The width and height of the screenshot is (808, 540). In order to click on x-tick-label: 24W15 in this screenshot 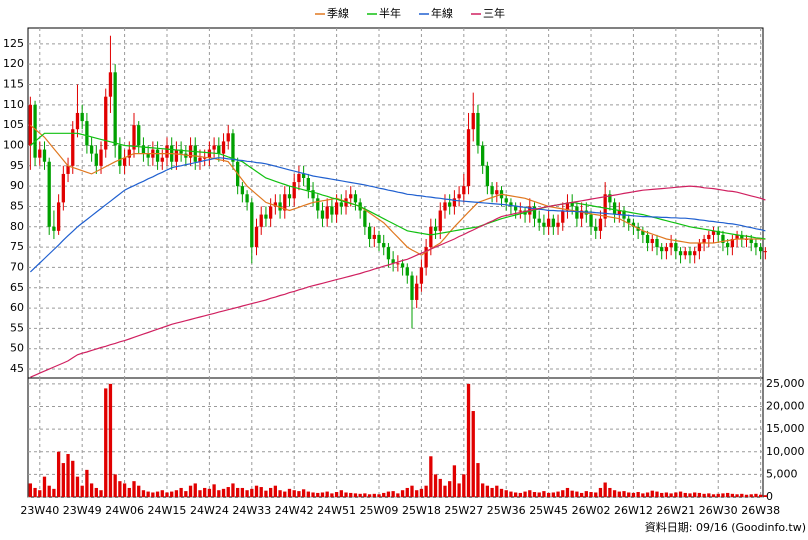, I will do `click(167, 510)`.